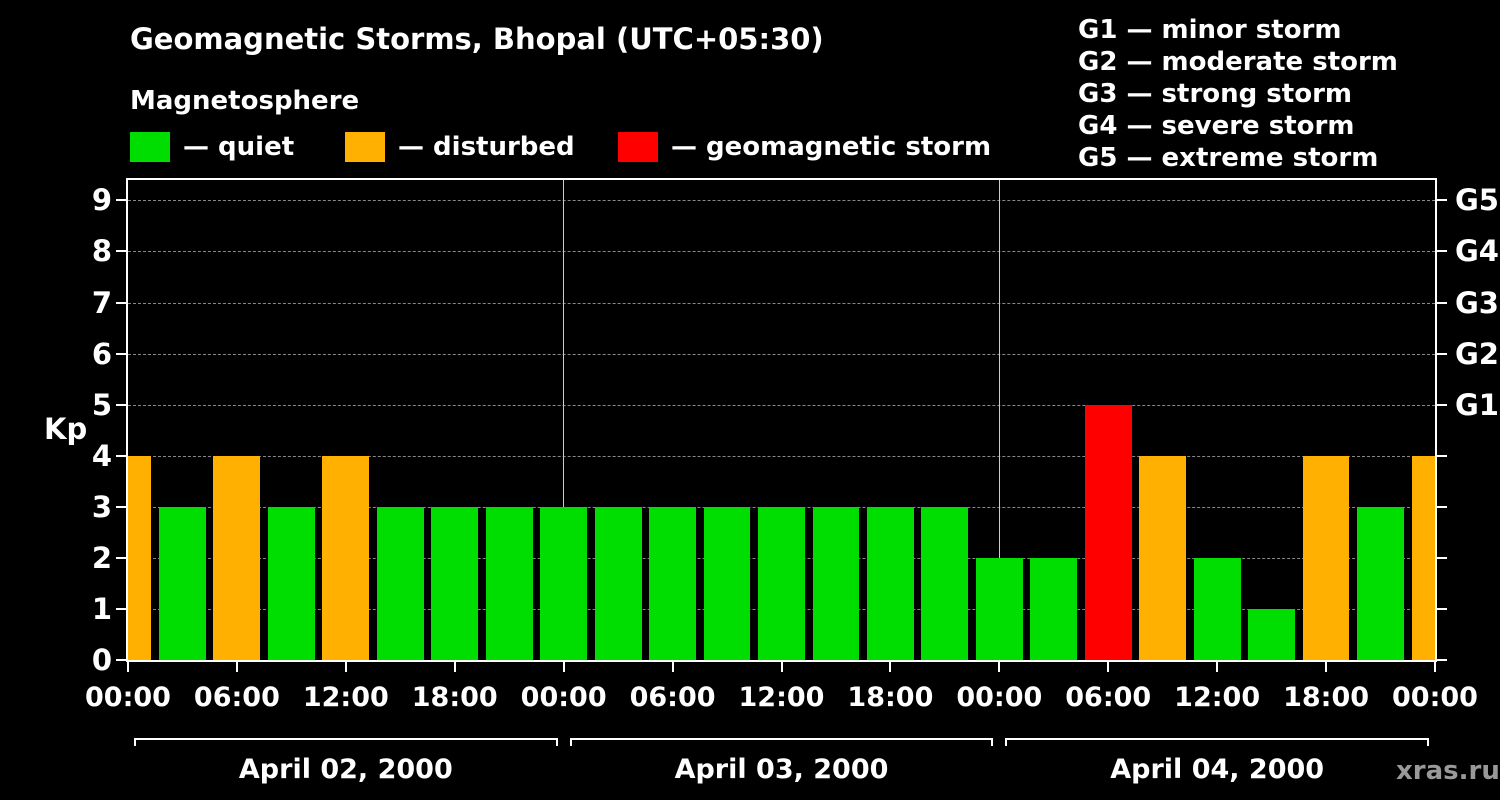 The width and height of the screenshot is (1500, 800). What do you see at coordinates (101, 660) in the screenshot?
I see `y-tick-label-0: 0` at bounding box center [101, 660].